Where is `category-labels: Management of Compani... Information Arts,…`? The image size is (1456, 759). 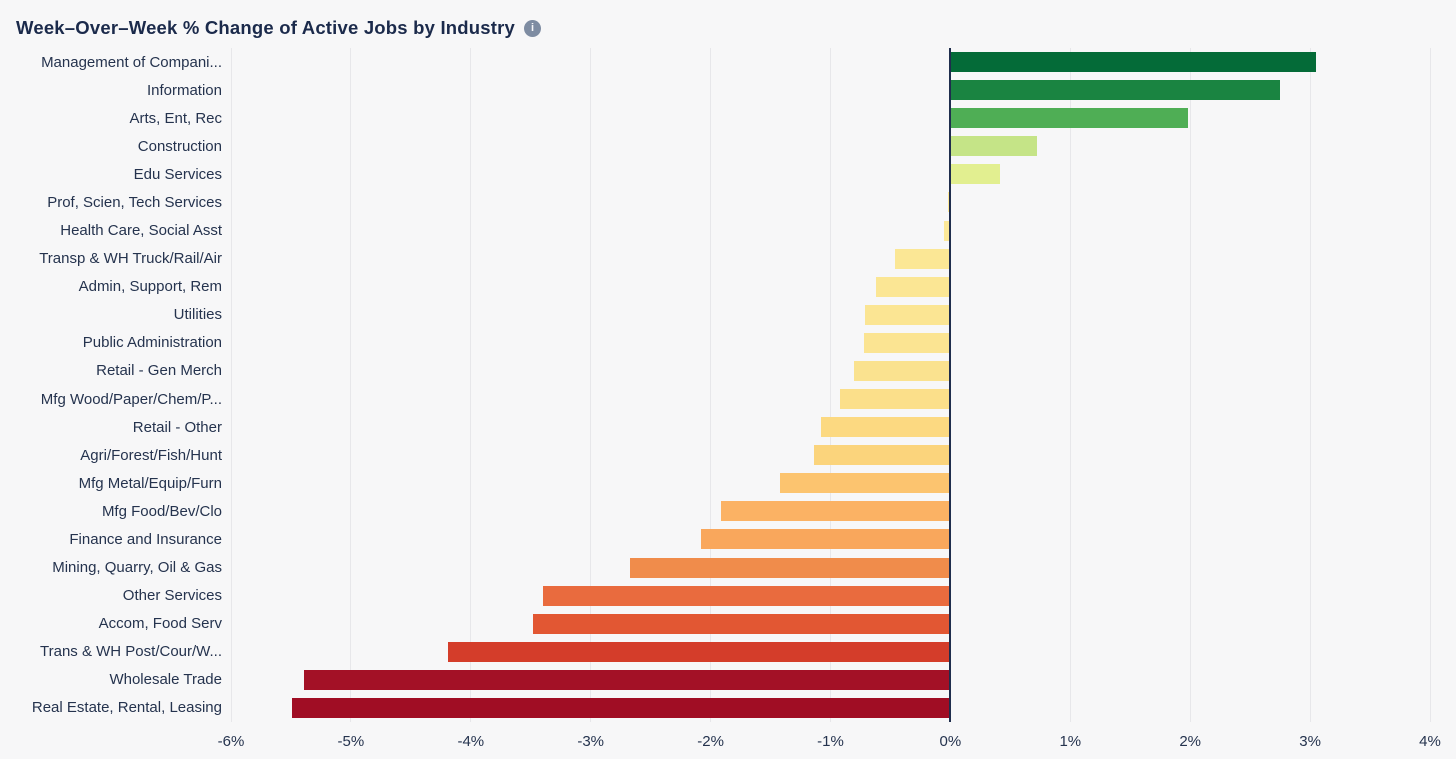 category-labels: Management of Compani... Information Arts,… is located at coordinates (111, 385).